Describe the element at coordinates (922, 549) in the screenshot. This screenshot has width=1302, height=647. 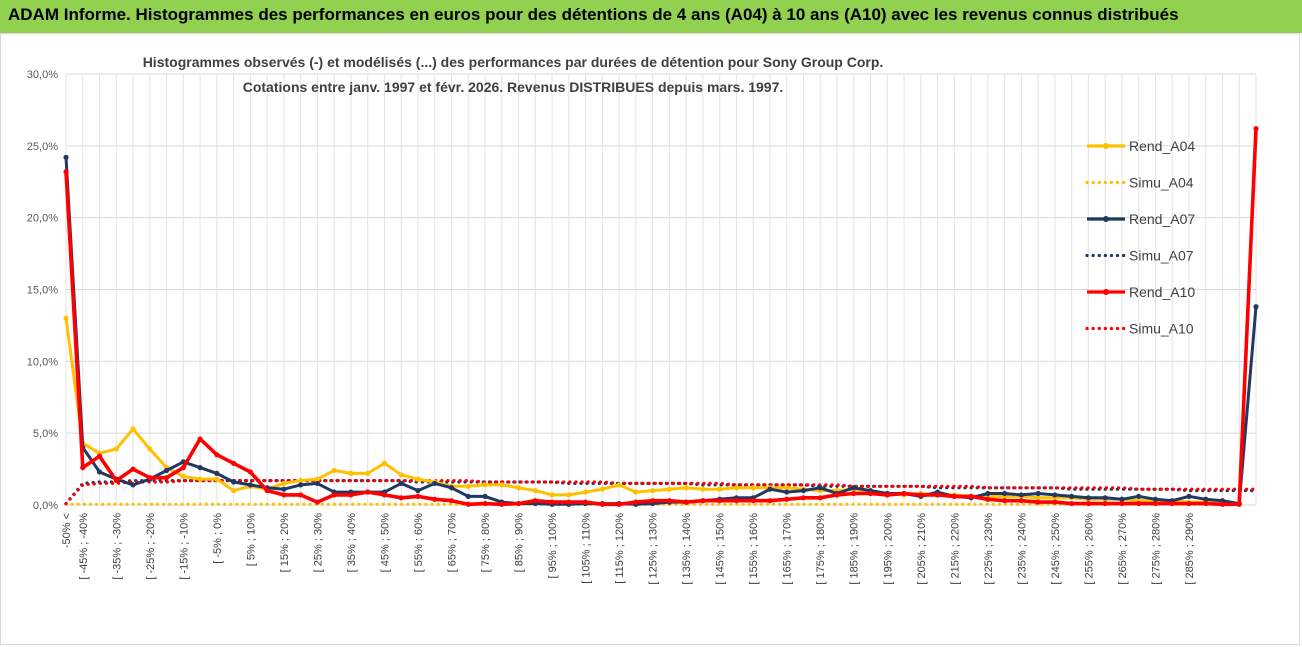
I see `x-tick-label: [ 205% ; 210%` at that location.